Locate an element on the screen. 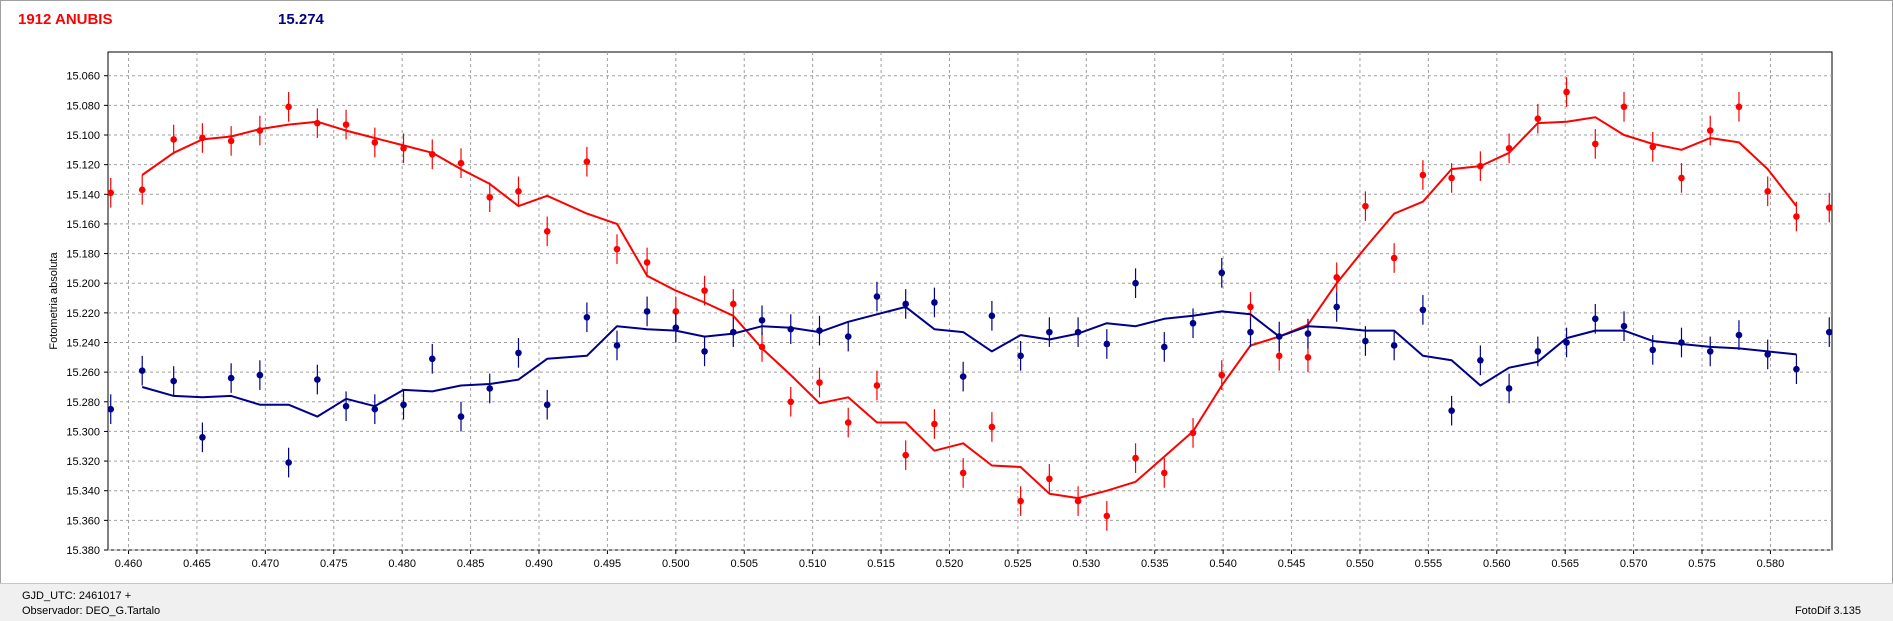 The width and height of the screenshot is (1893, 621). x-tick-label: 0.575 is located at coordinates (1702, 564).